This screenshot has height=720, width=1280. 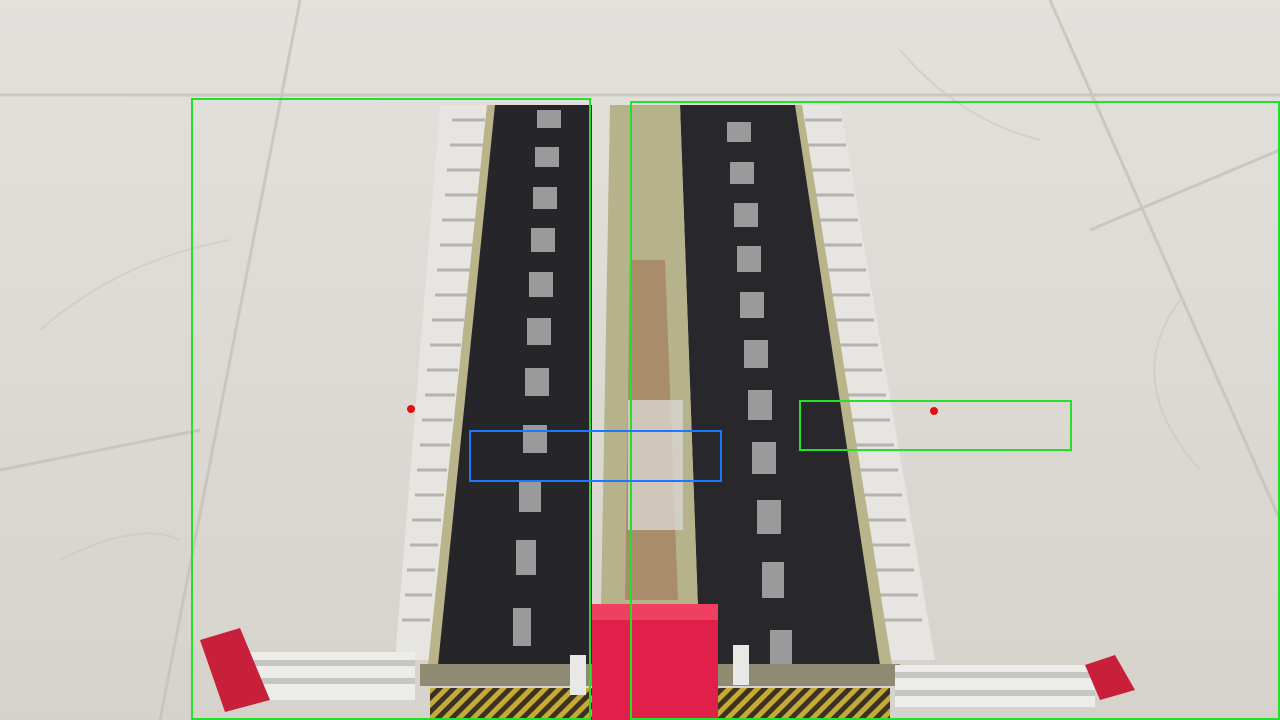 I want to click on left-curb, so click(x=462, y=385).